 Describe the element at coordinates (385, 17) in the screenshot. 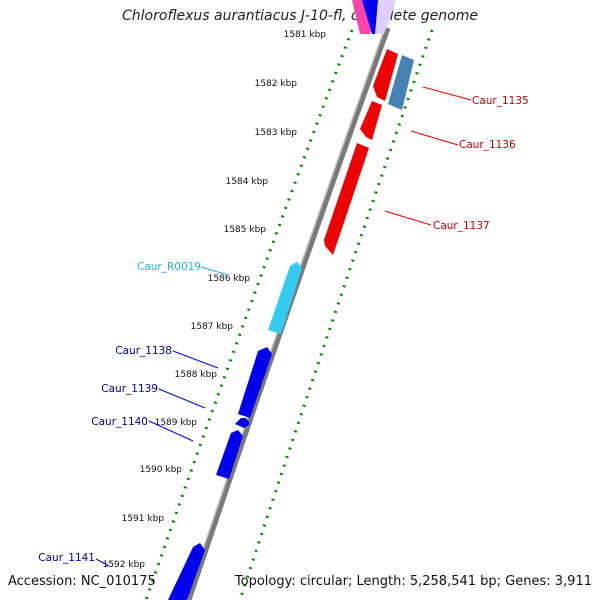

I see `reverse-feature-top` at that location.